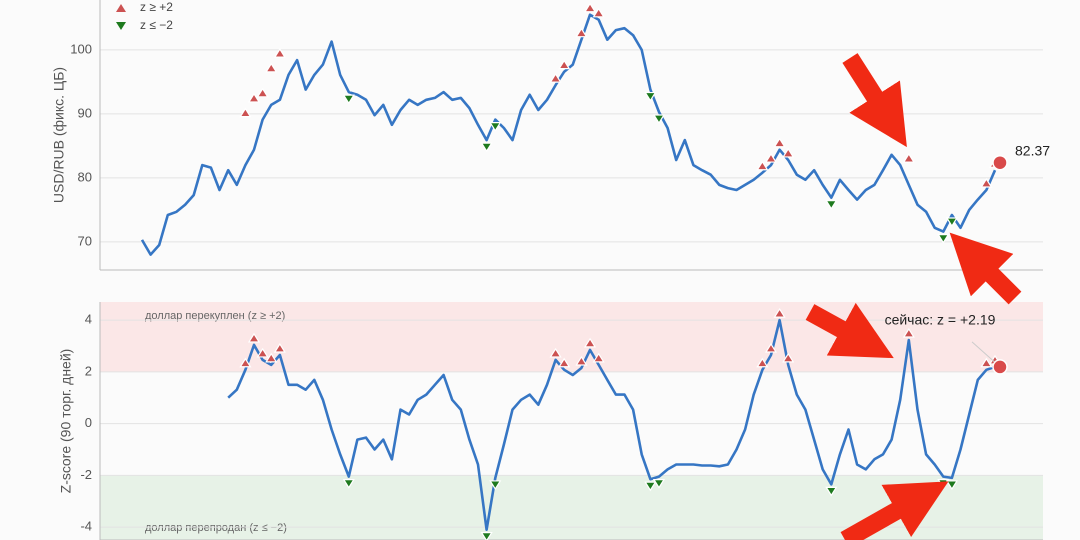 Image resolution: width=1080 pixels, height=540 pixels. Describe the element at coordinates (81, 48) in the screenshot. I see `y-tick-label: 100` at that location.